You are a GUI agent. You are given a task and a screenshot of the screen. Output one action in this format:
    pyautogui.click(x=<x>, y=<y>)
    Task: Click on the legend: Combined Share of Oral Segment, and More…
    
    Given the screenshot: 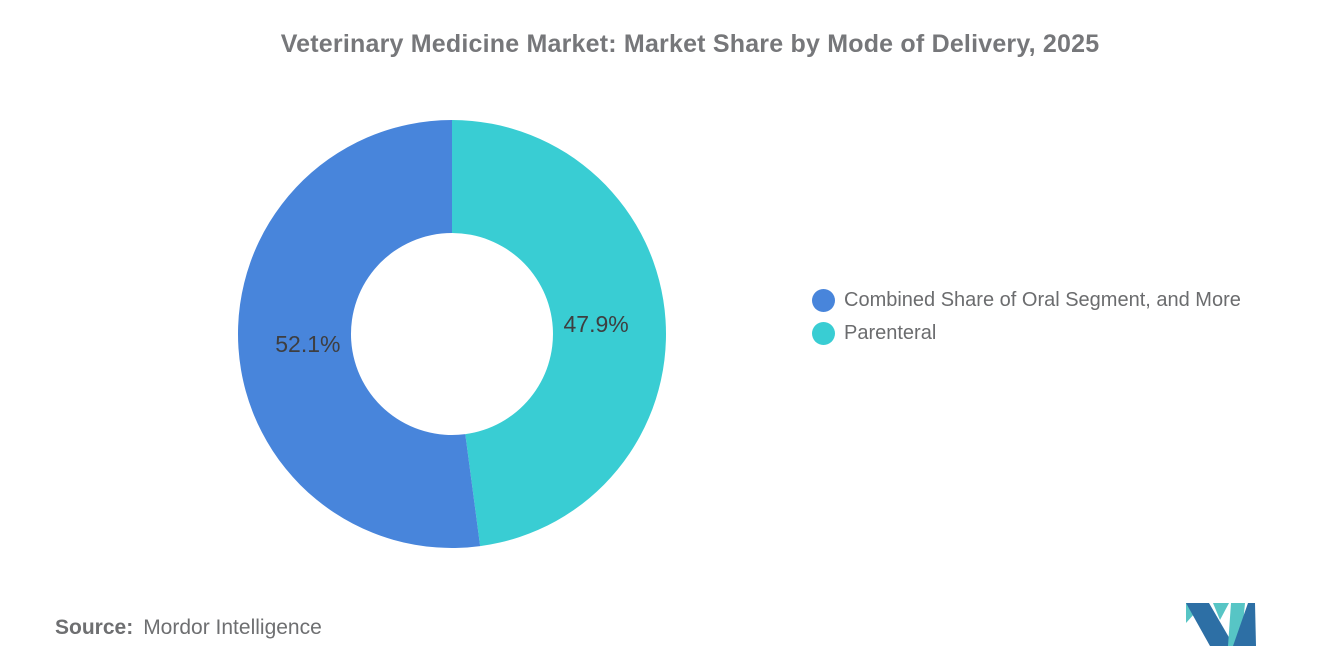 What is the action you would take?
    pyautogui.click(x=1026, y=317)
    